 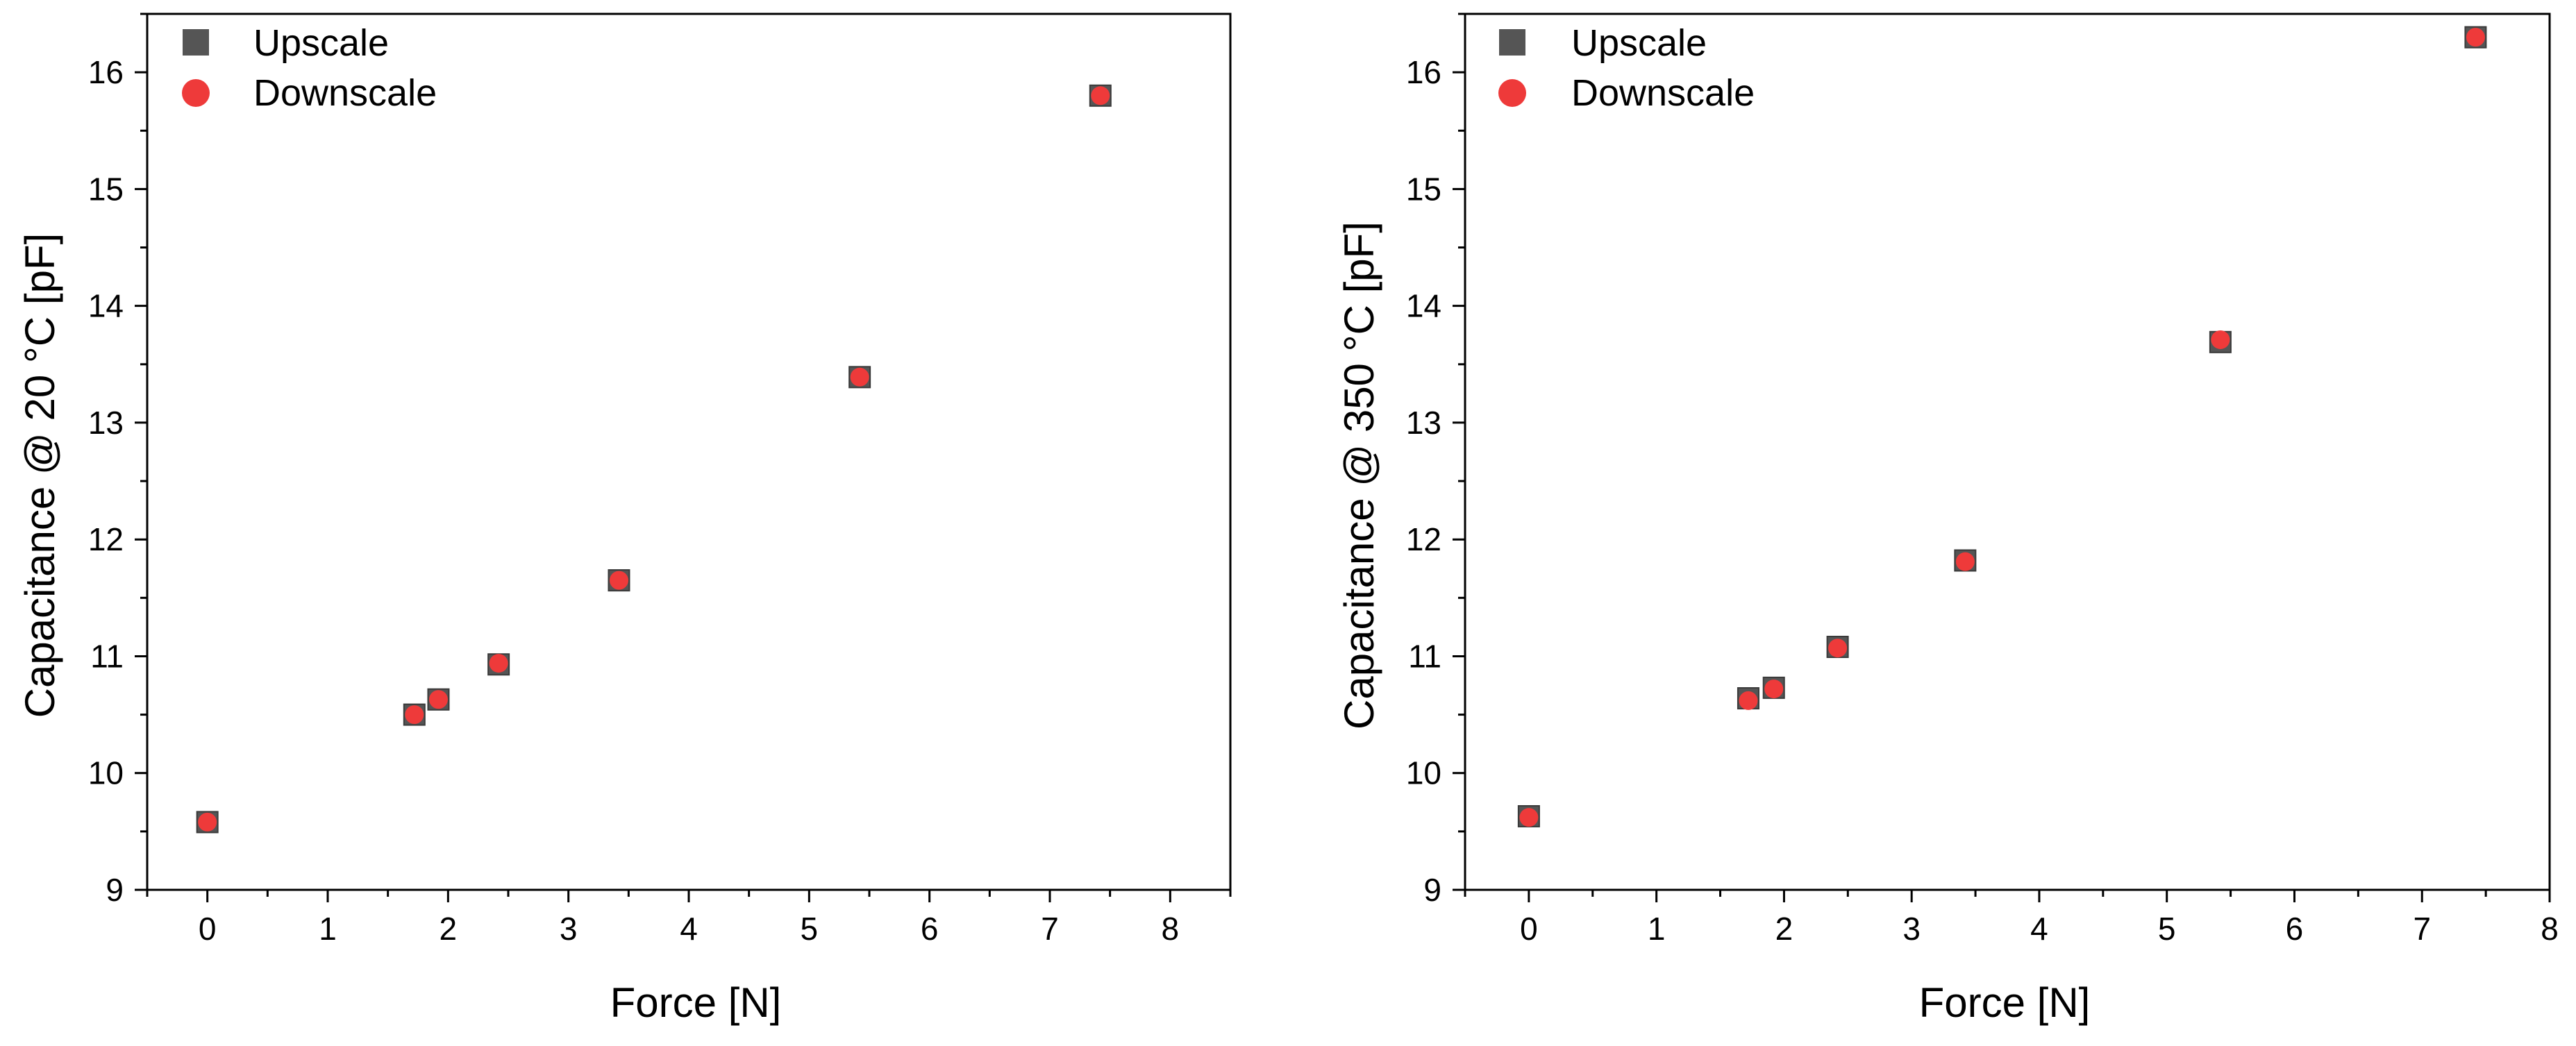 What do you see at coordinates (449, 929) in the screenshot?
I see `left-x-tick-label: 2` at bounding box center [449, 929].